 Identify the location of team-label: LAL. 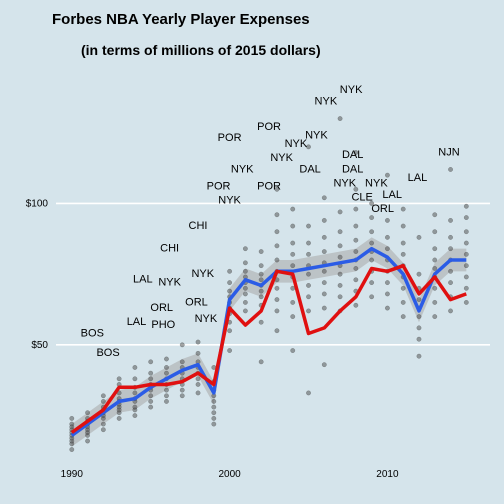
(143, 280).